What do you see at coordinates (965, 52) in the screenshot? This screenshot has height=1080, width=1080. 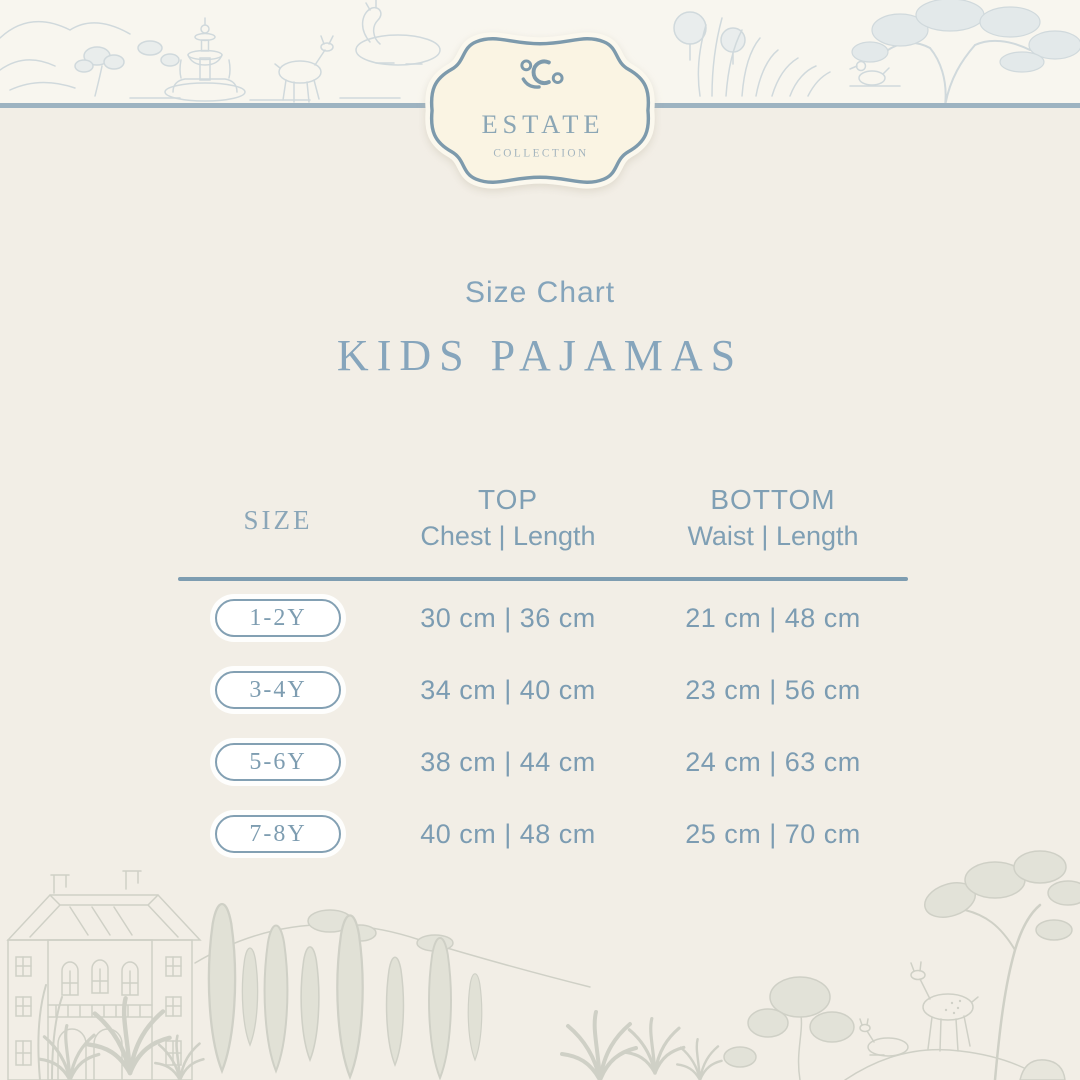 I see `oak-tree-illustration` at bounding box center [965, 52].